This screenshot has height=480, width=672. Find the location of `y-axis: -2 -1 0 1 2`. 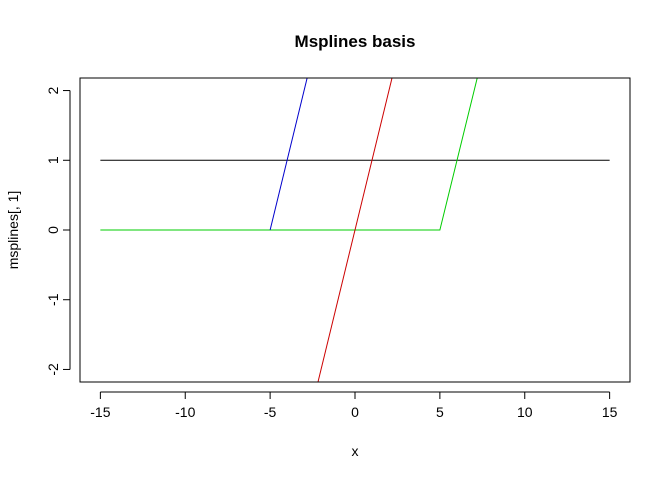

y-axis: -2 -1 0 1 2 is located at coordinates (58, 231).